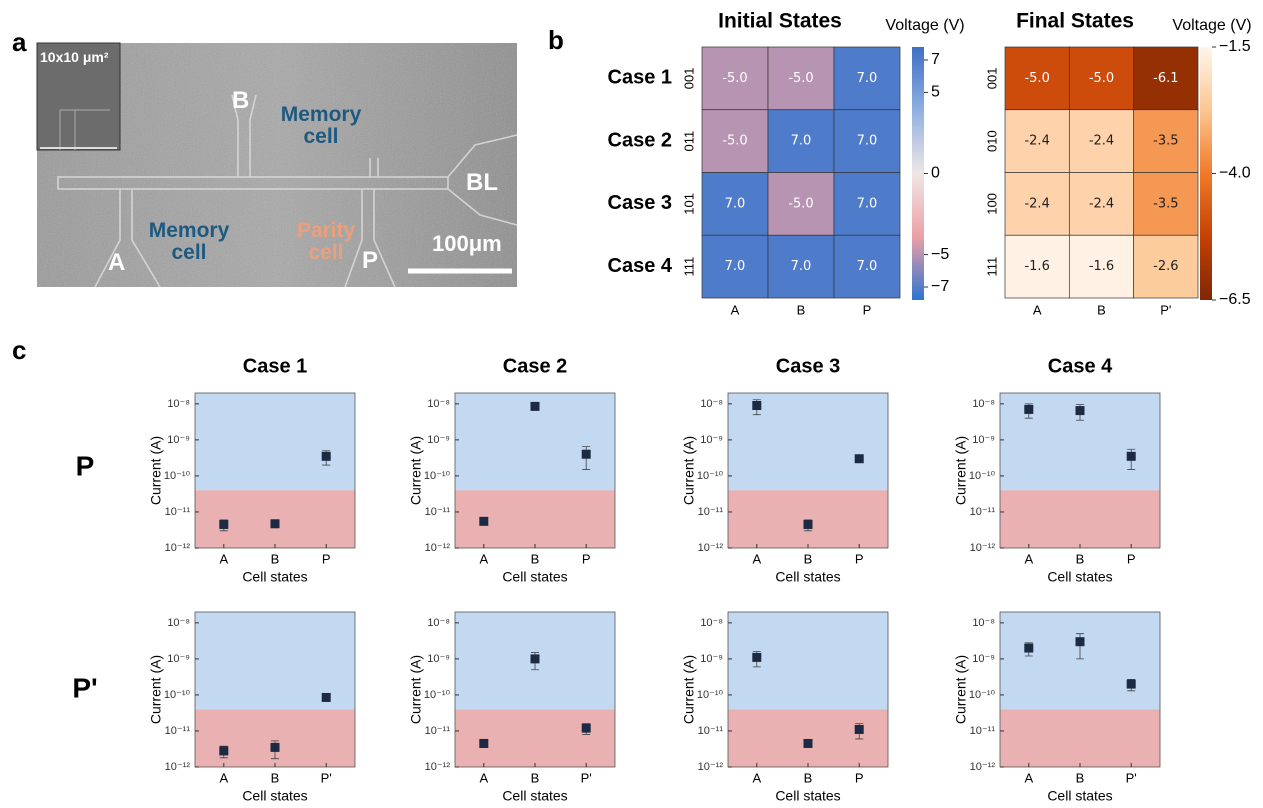 This screenshot has width=1263, height=808. I want to click on column-label: A, so click(1037, 309).